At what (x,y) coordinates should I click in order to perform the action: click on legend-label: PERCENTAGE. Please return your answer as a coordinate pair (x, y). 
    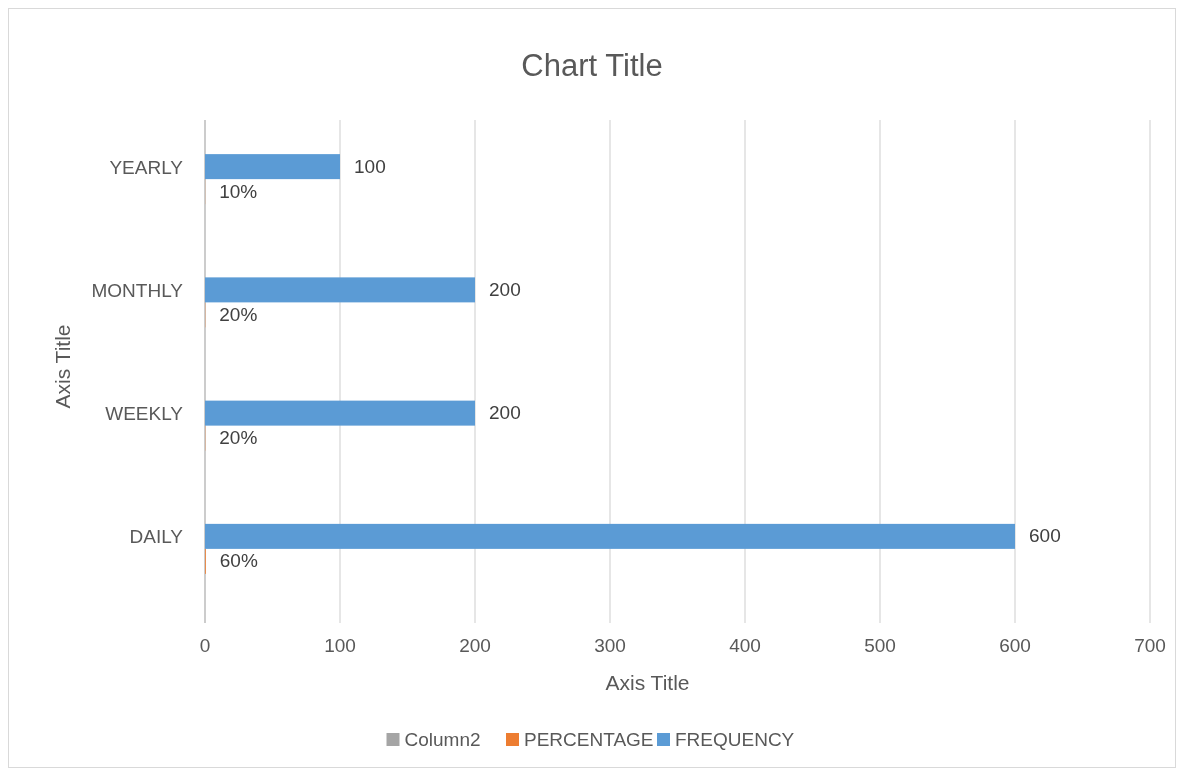
    Looking at the image, I should click on (589, 739).